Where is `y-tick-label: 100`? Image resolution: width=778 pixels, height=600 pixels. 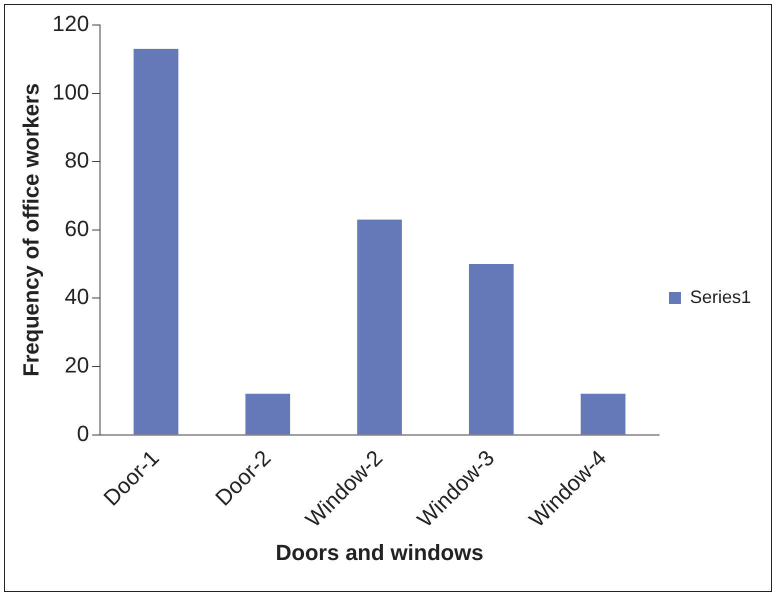 y-tick-label: 100 is located at coordinates (71, 91).